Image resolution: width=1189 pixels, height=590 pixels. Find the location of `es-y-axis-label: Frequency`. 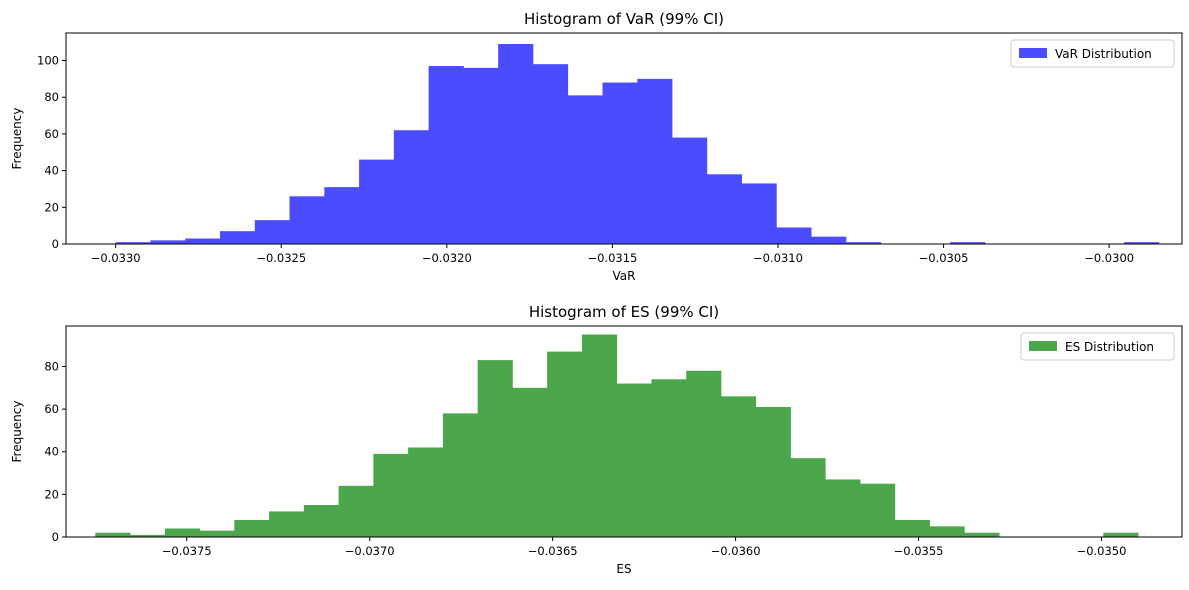

es-y-axis-label: Frequency is located at coordinates (17, 432).